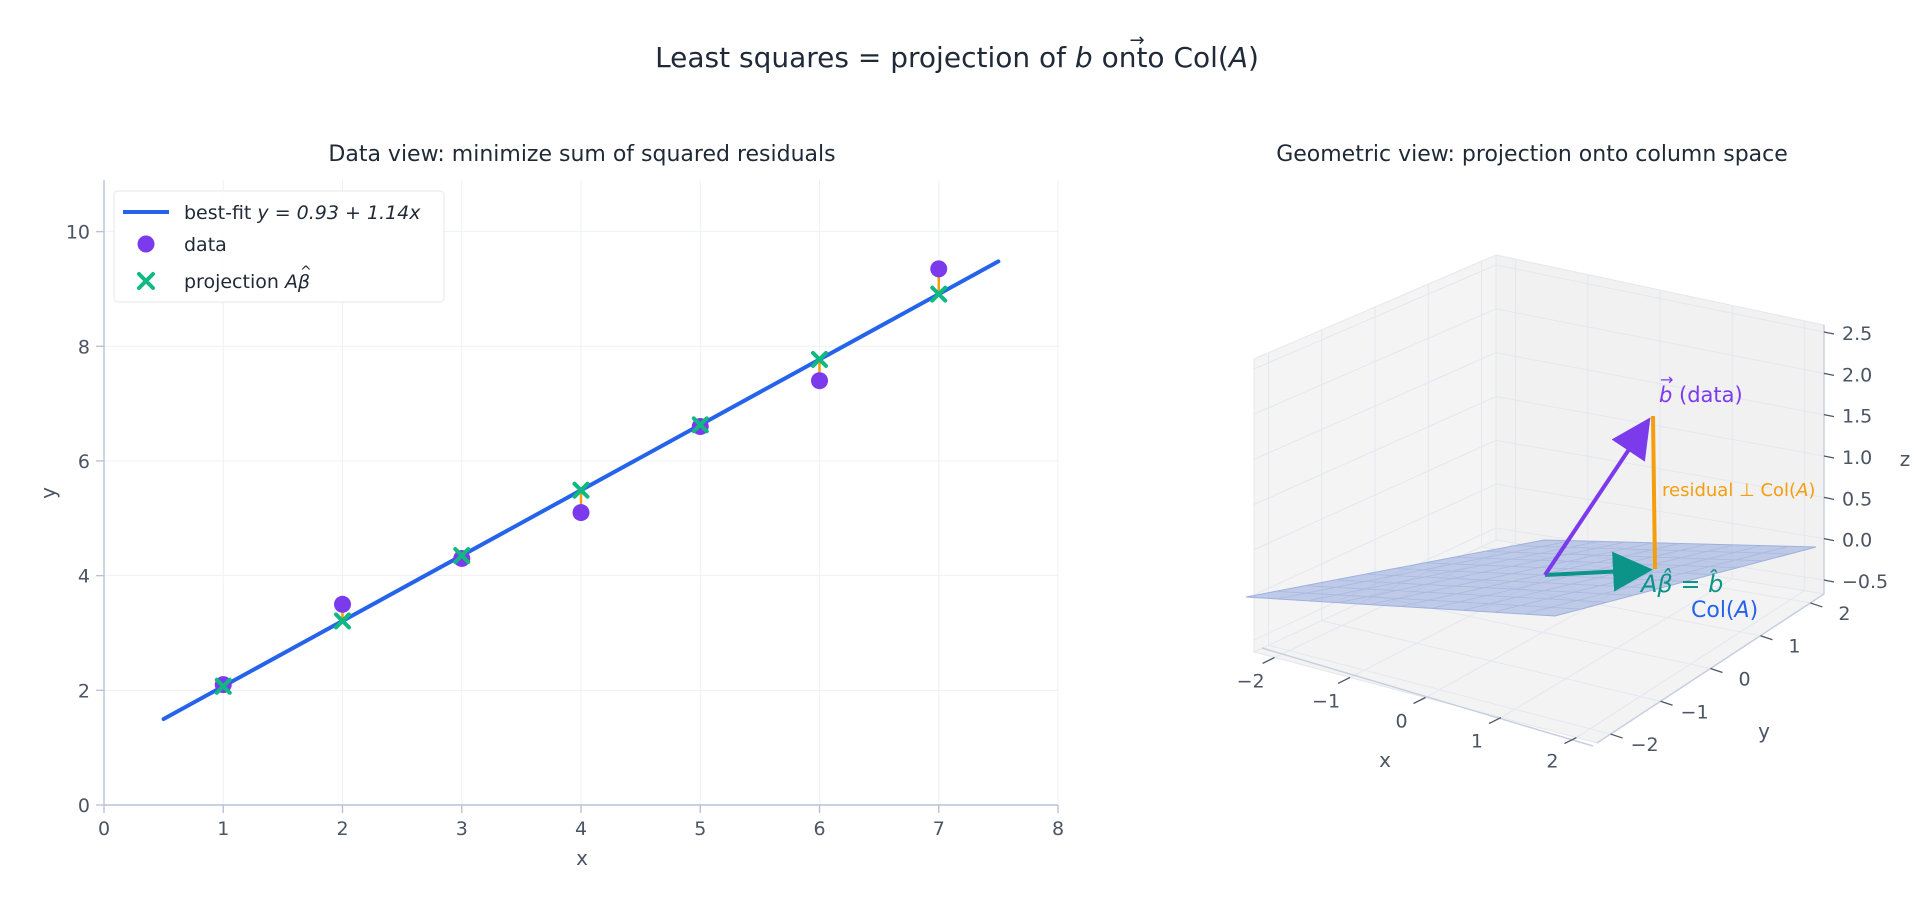 The height and width of the screenshot is (905, 1915). Describe the element at coordinates (1385, 760) in the screenshot. I see `right-x-axis-label: x` at that location.